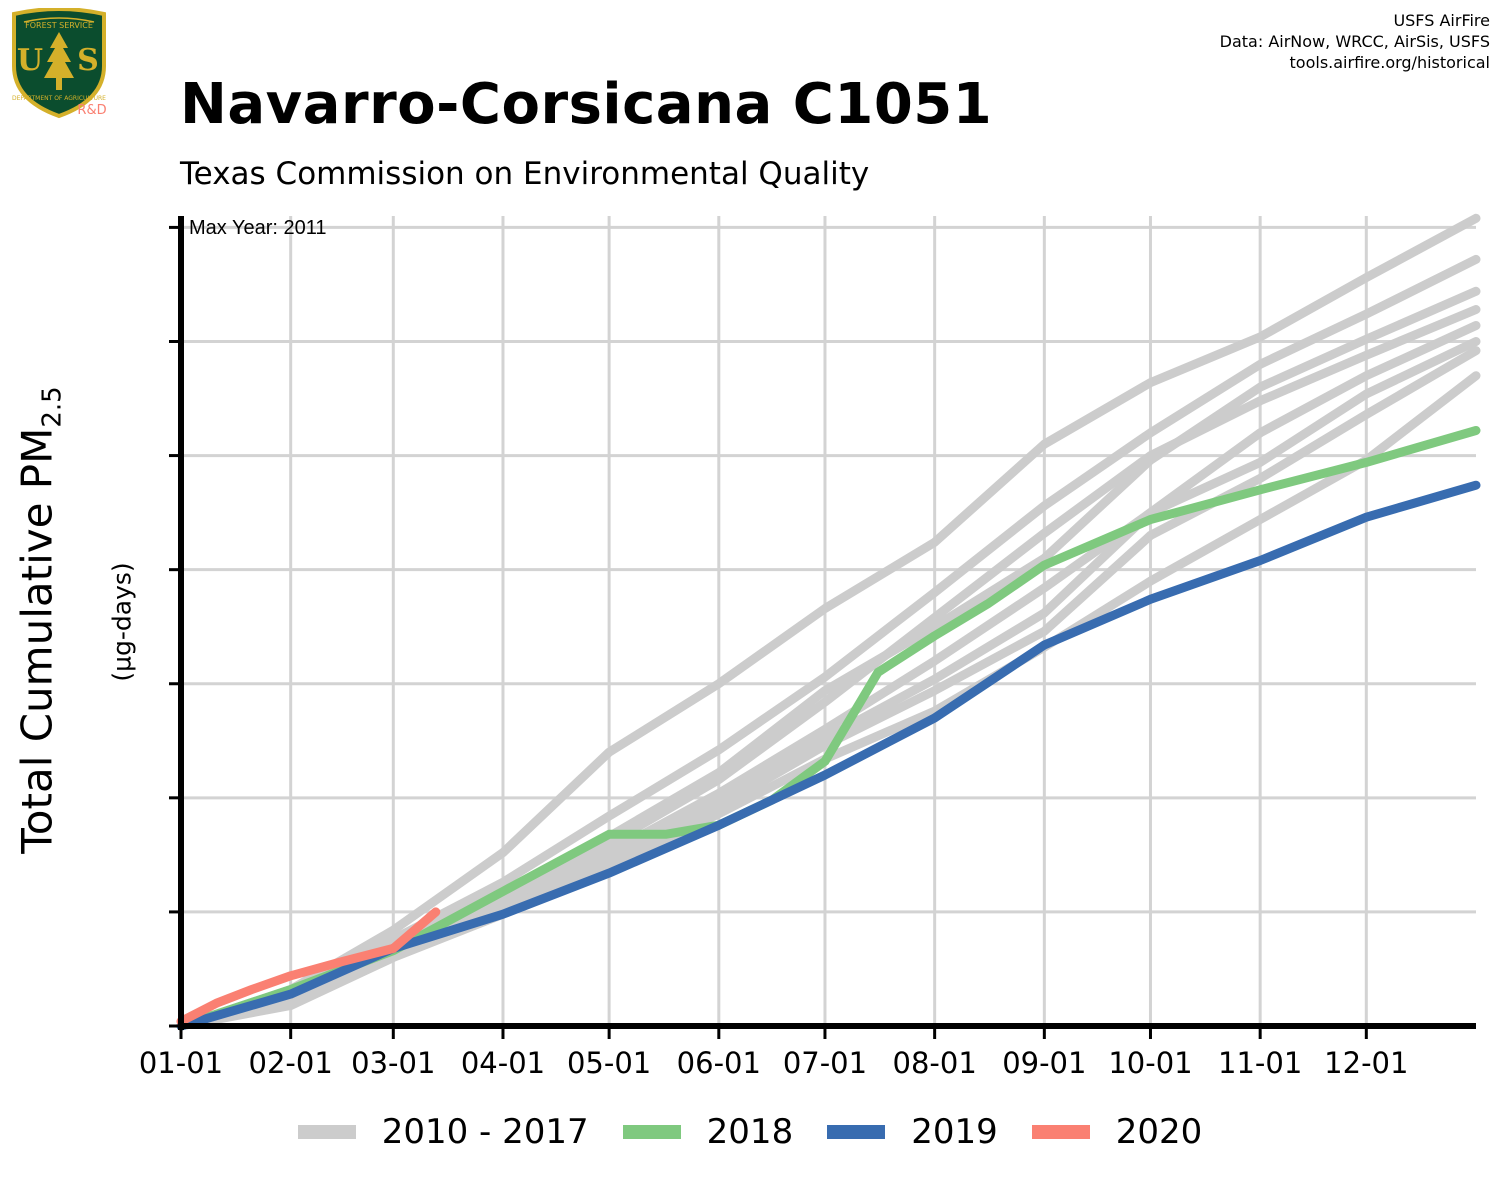 The image size is (1500, 1200). Describe the element at coordinates (856, 1132) in the screenshot. I see `legend-swatch-2019` at that location.